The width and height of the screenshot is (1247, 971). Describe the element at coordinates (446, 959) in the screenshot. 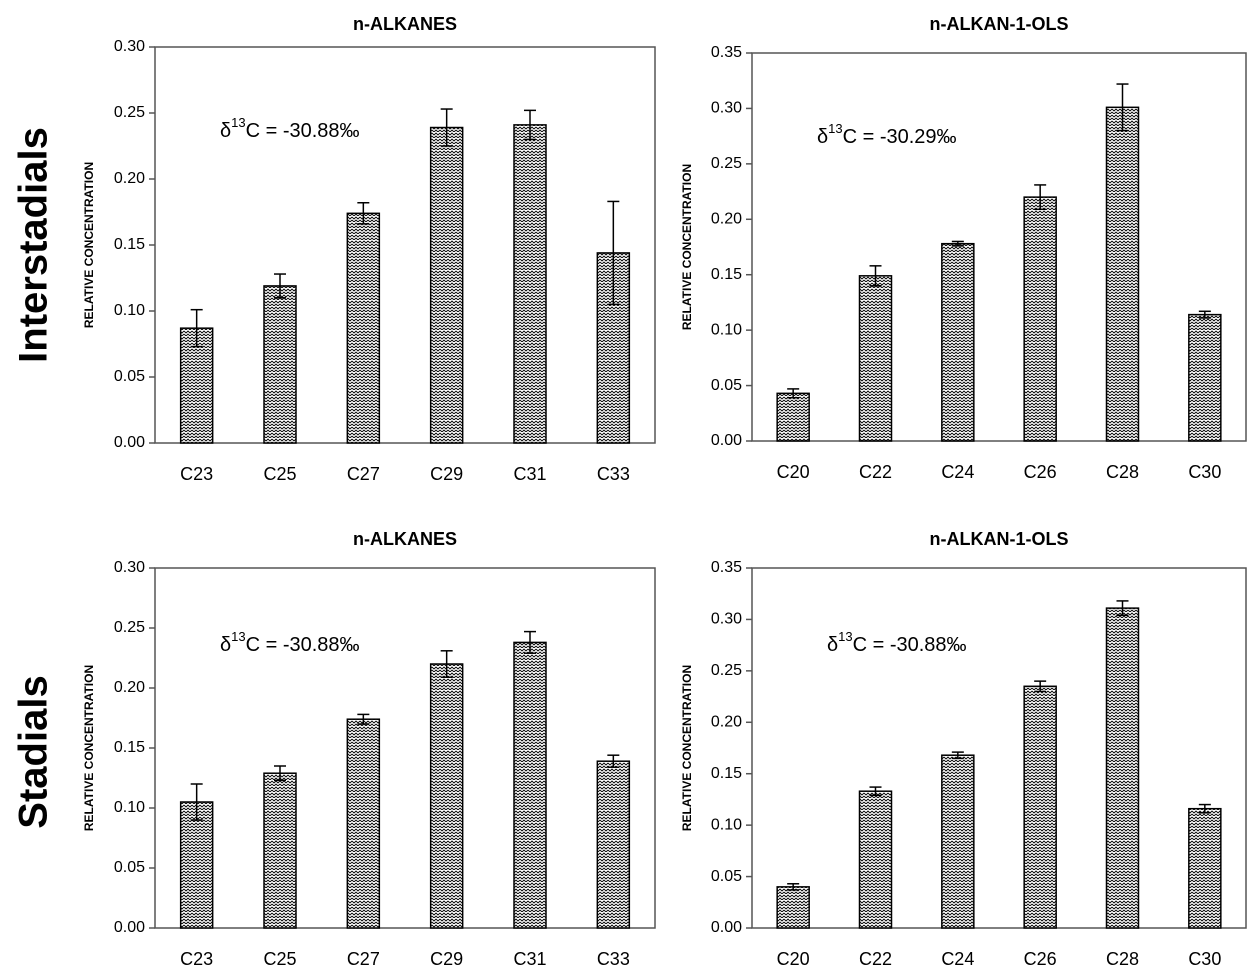

I see `x-tick-label: C29` at that location.